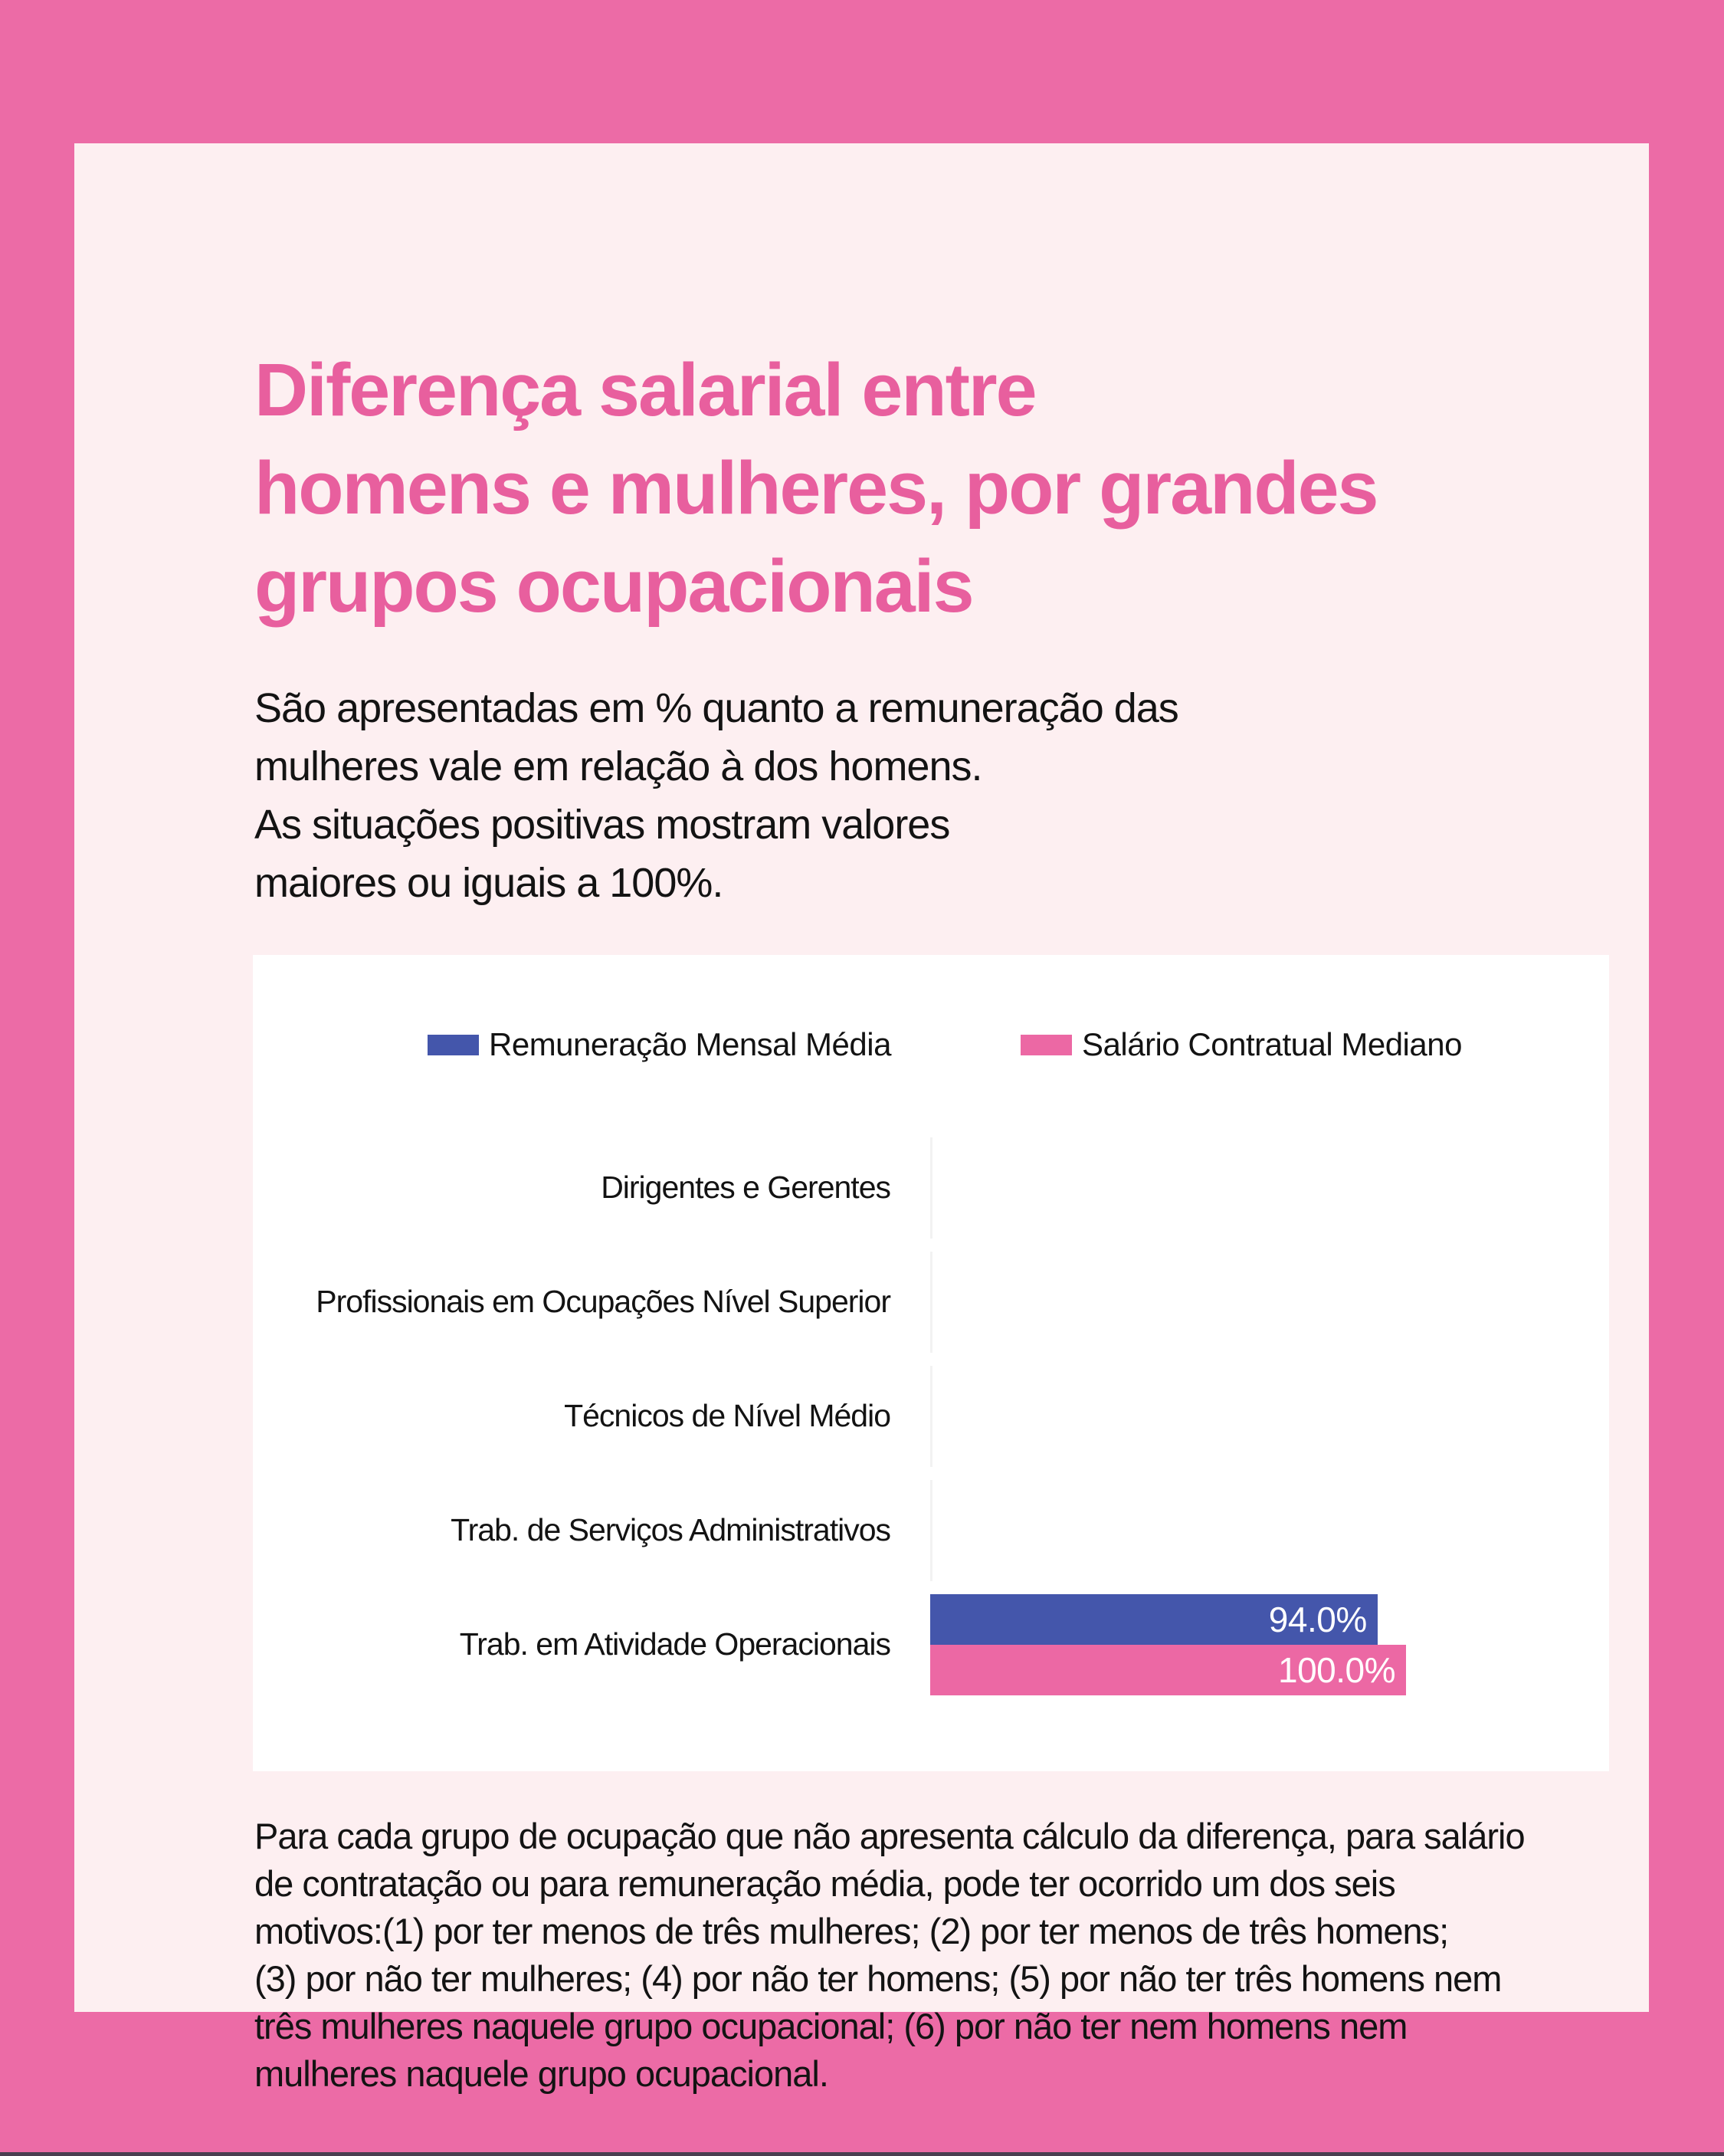  I want to click on category-label: Técnicos de Nível Médio, so click(727, 1416).